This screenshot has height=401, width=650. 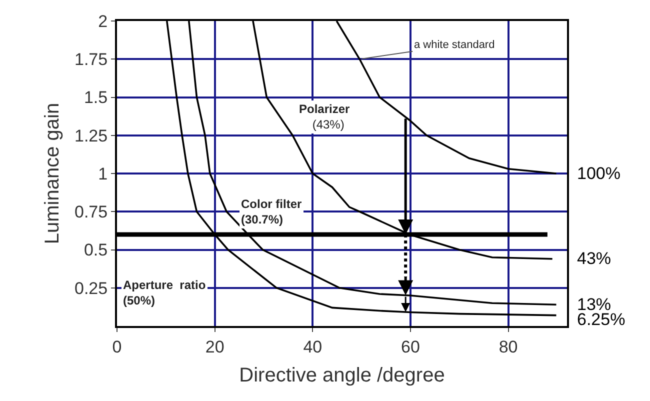 I want to click on y-tick-label: 1.5, so click(x=96, y=98).